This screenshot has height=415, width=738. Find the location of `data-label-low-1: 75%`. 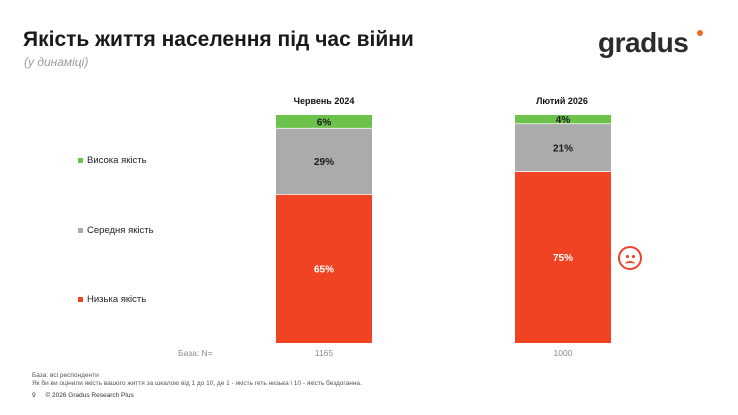

data-label-low-1: 75% is located at coordinates (563, 258).